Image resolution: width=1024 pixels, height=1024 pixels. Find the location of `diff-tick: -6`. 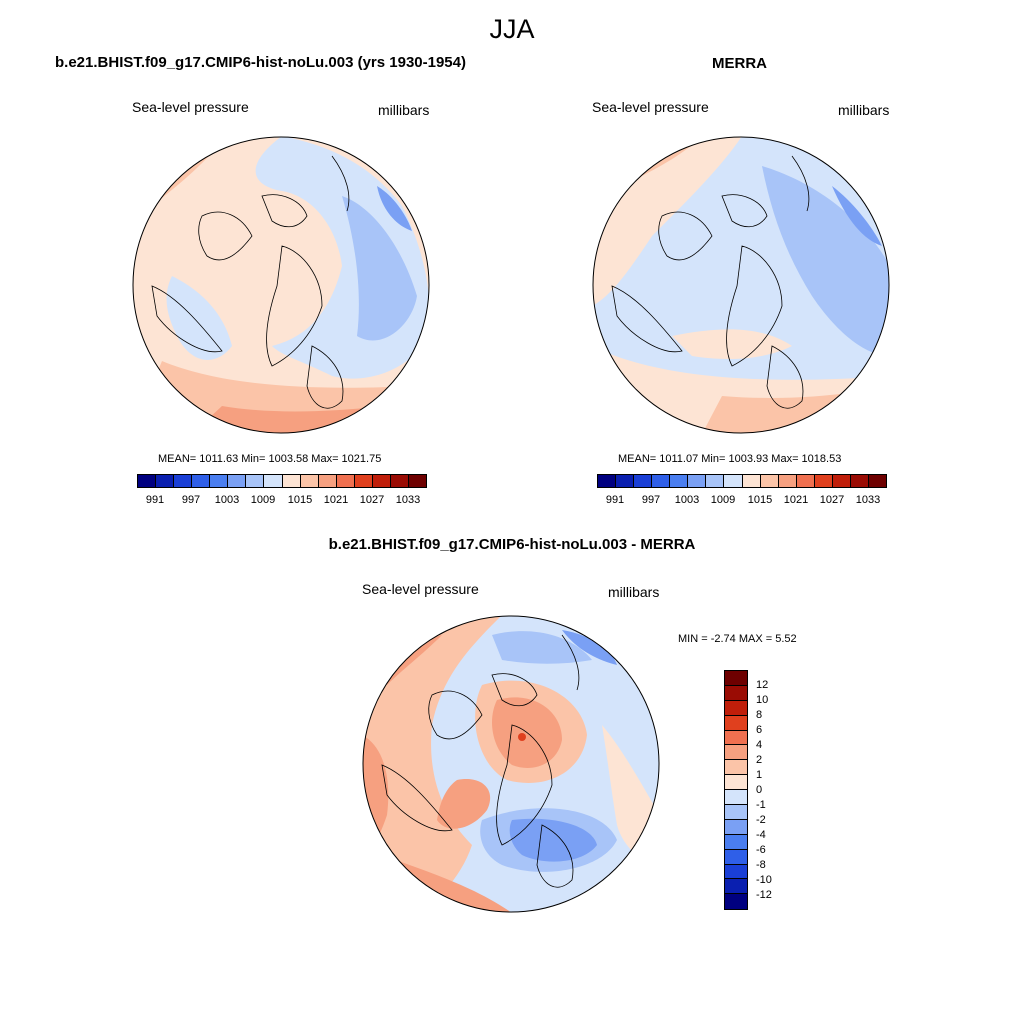

diff-tick: -6 is located at coordinates (761, 850).